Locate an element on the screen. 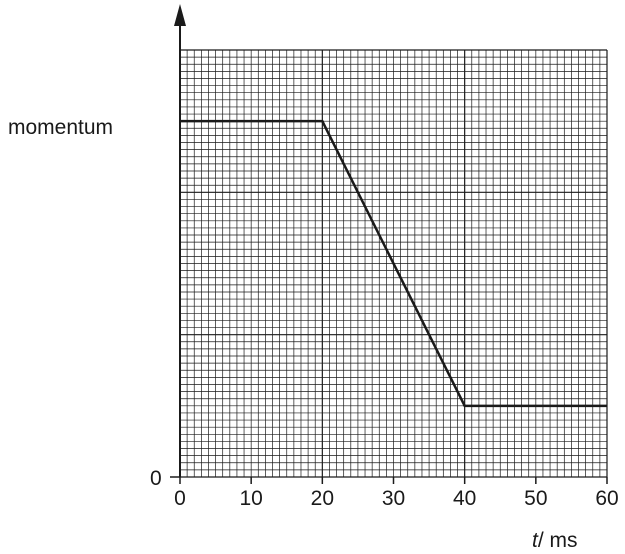 Image resolution: width=625 pixels, height=554 pixels. y-axis-label: momentum is located at coordinates (60, 127).